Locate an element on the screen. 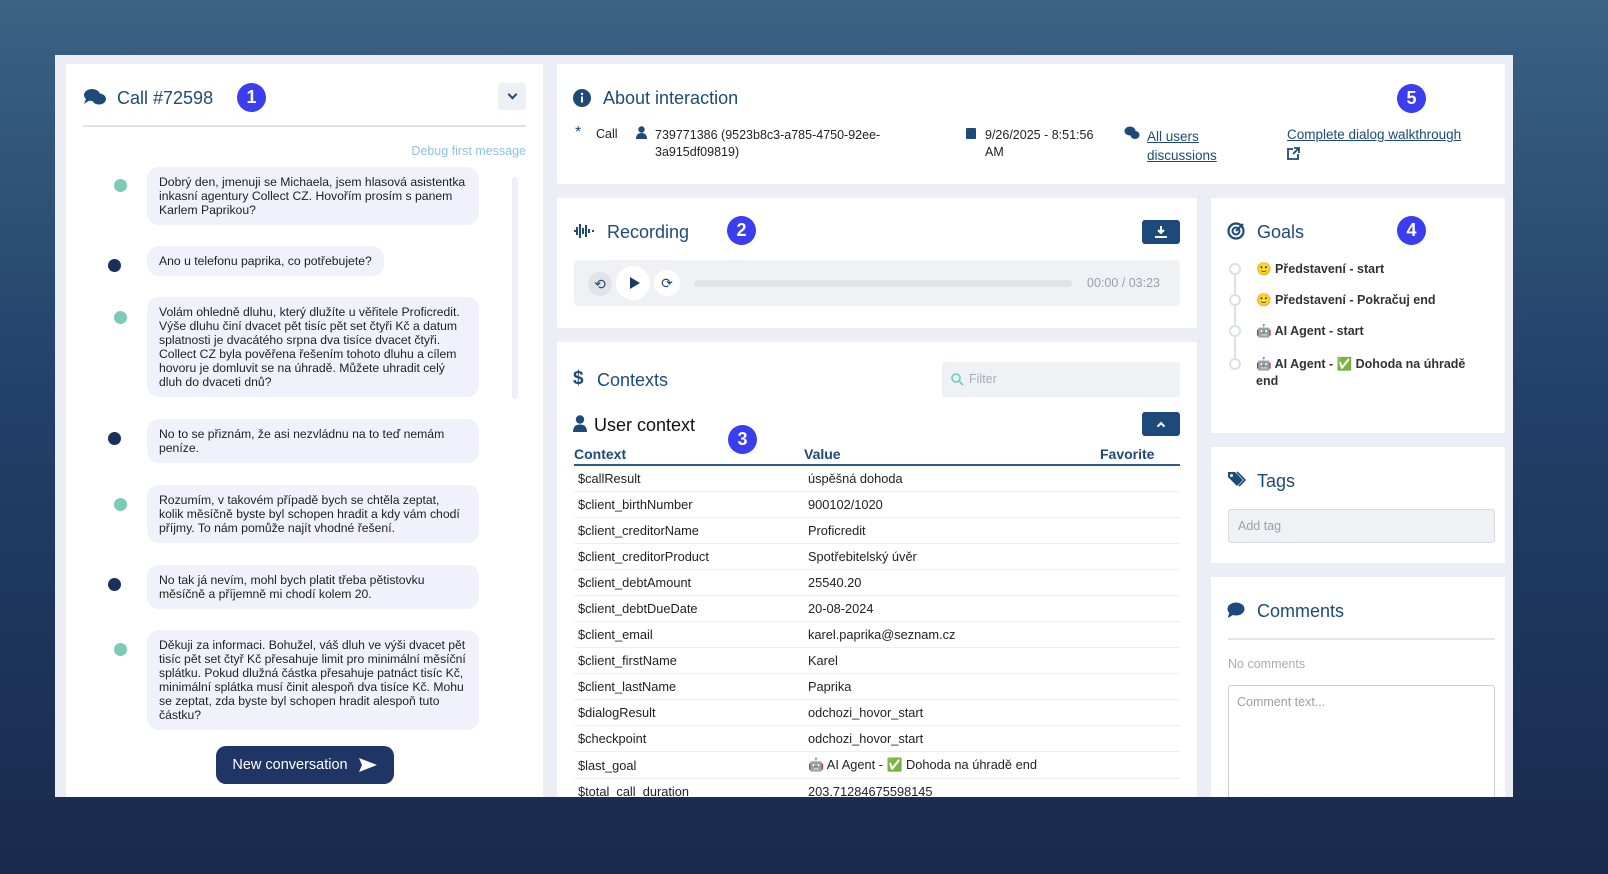 This screenshot has height=874, width=1608. table-row: $client_debtDueDate 20-08-2024 is located at coordinates (877, 608).